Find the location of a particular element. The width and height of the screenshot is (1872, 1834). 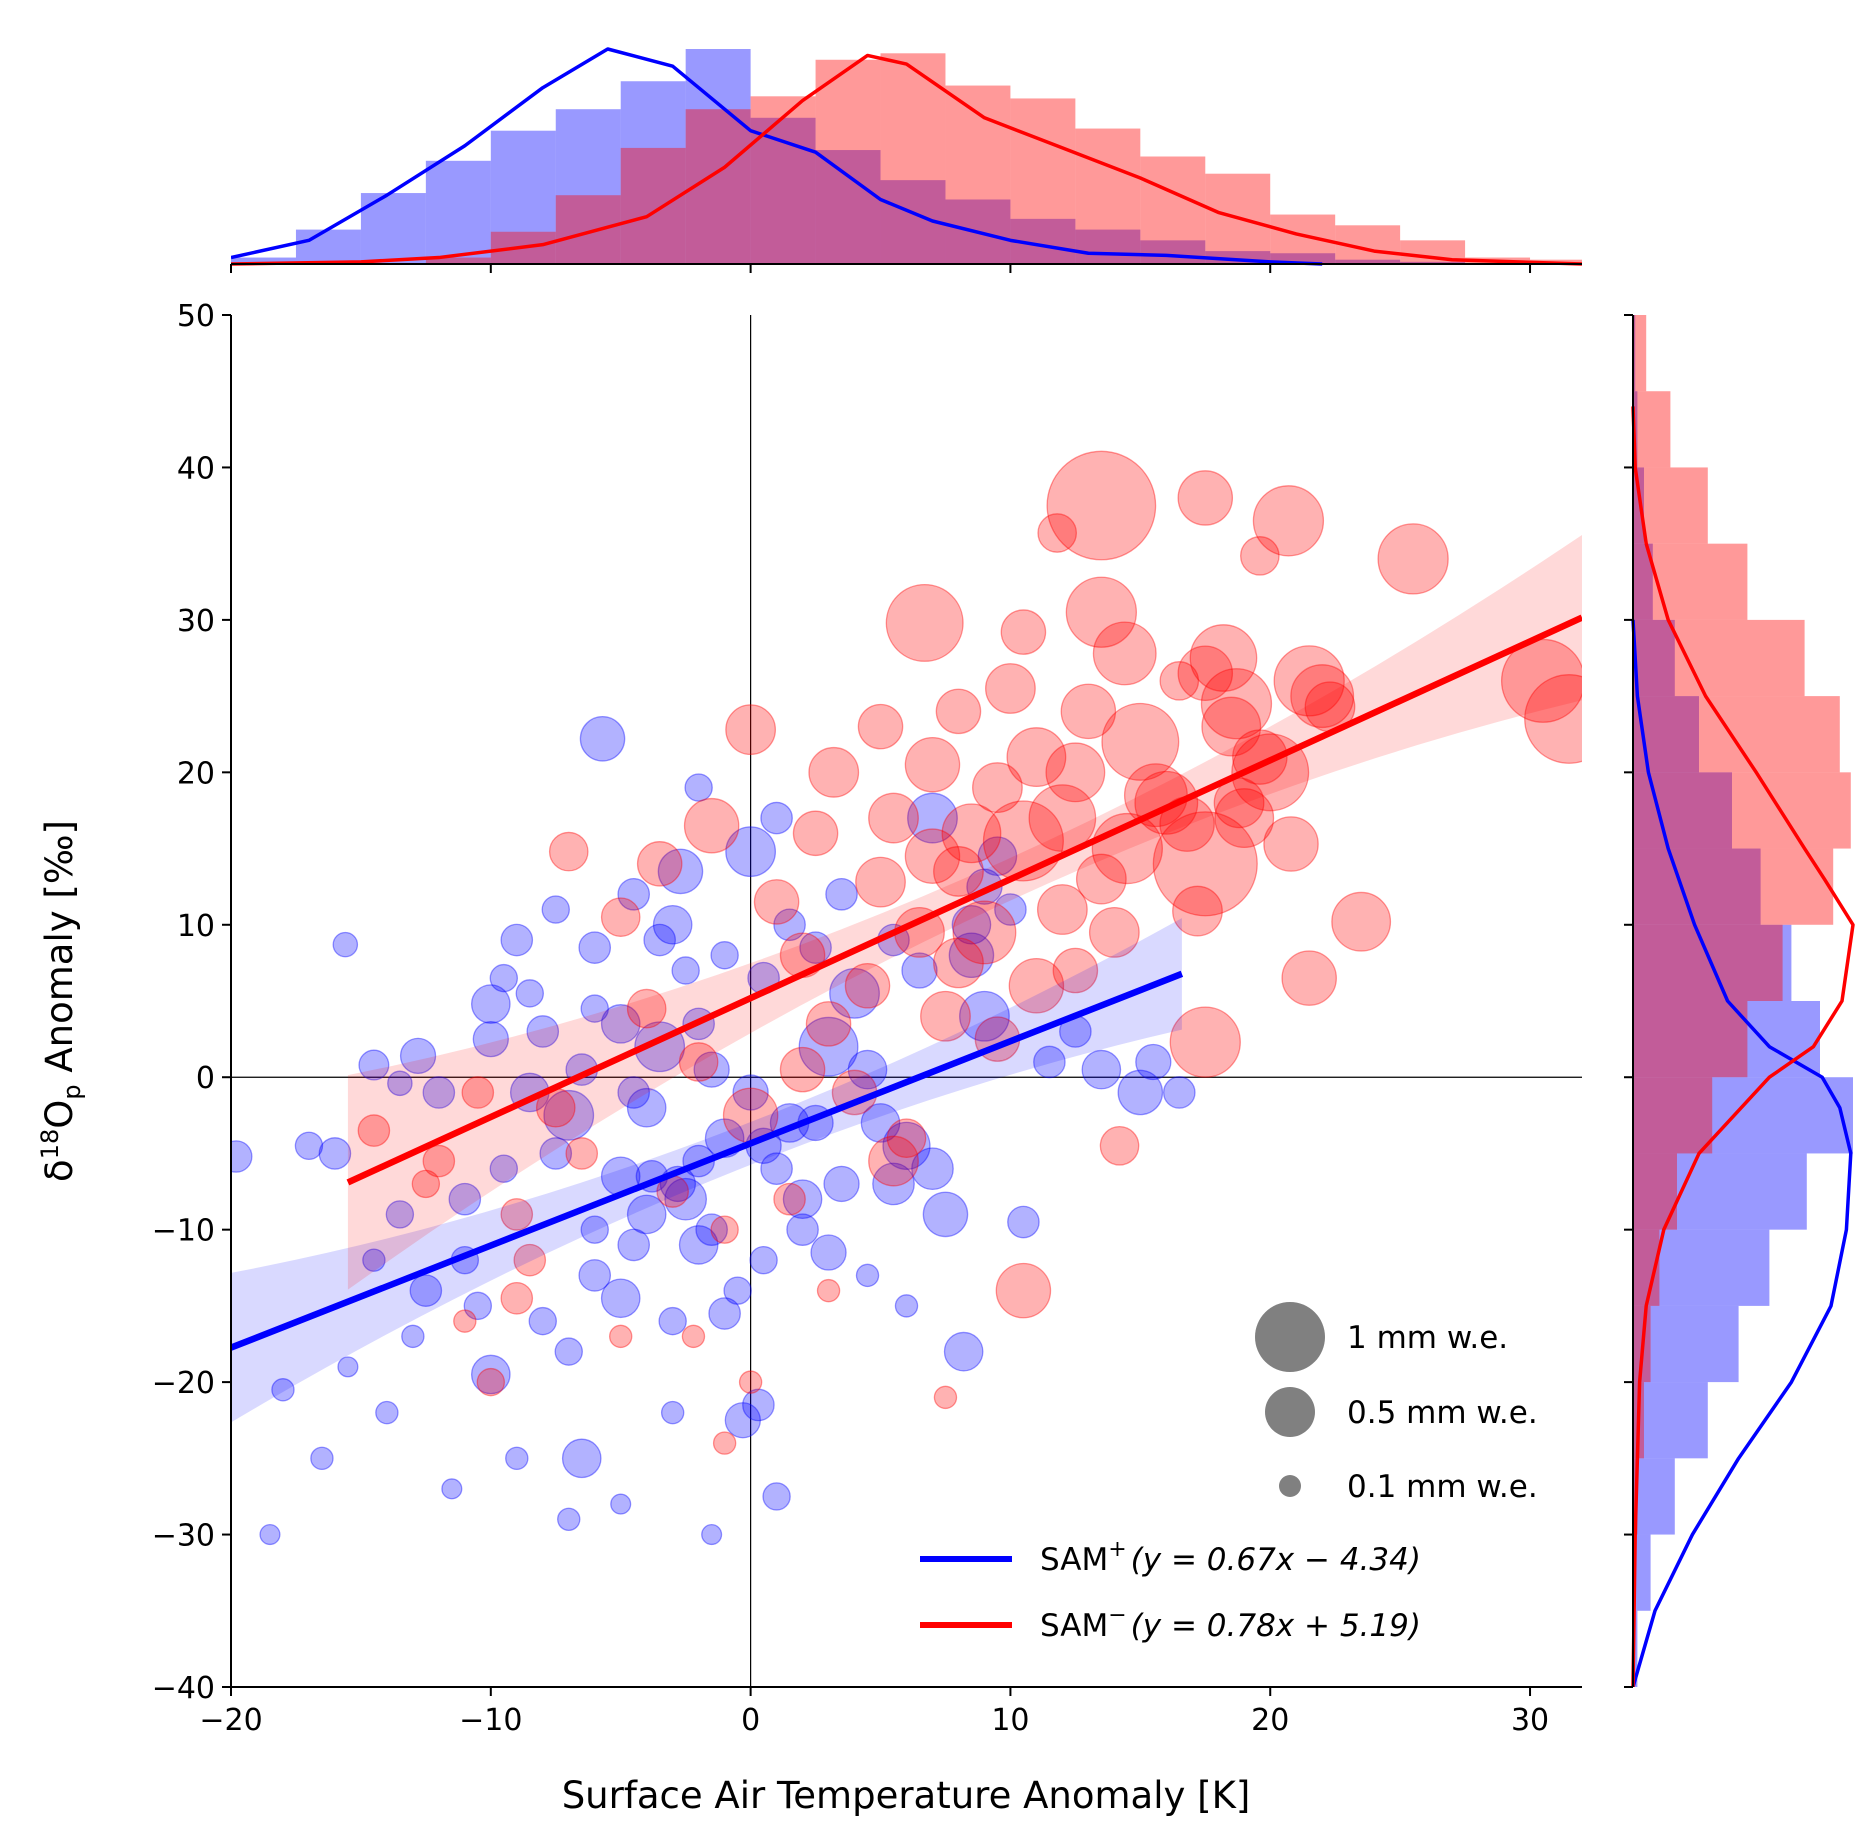

y-tick-label: 40 is located at coordinates (196, 468).